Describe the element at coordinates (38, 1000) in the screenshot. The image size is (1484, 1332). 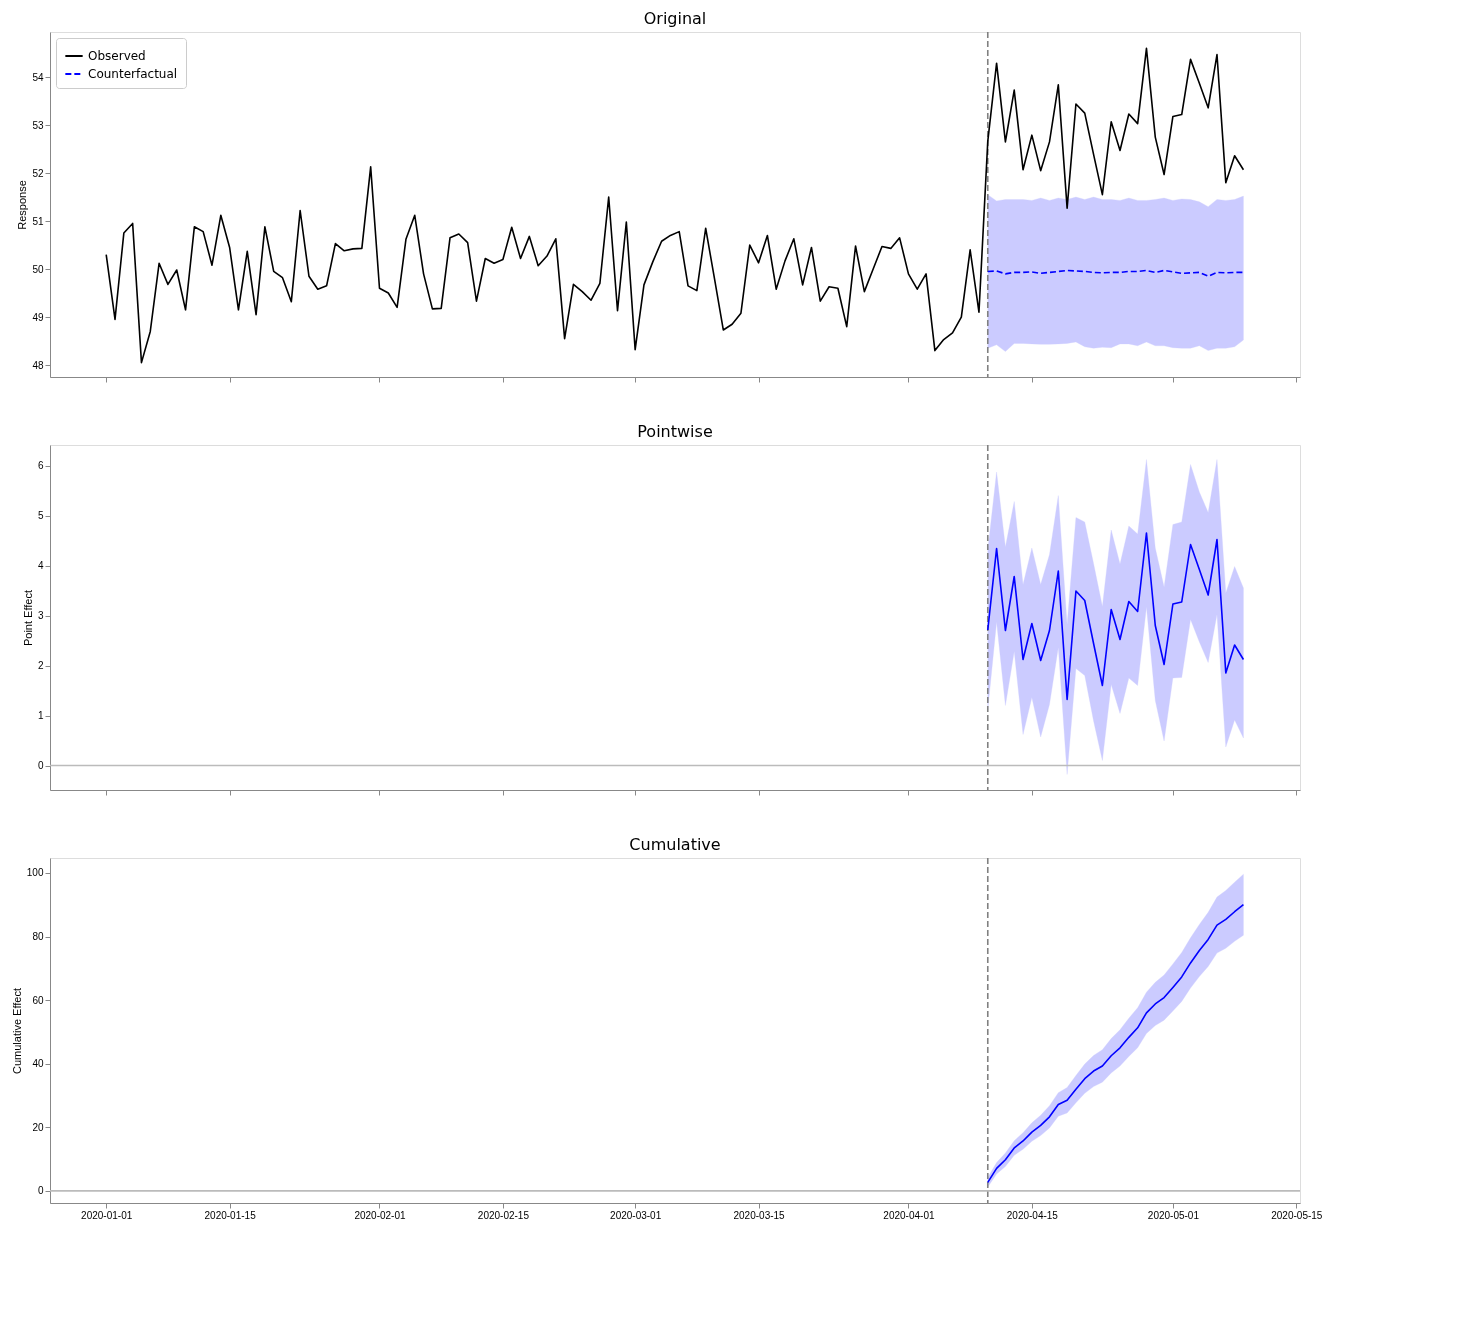
I see `y-tick-label: 60` at that location.